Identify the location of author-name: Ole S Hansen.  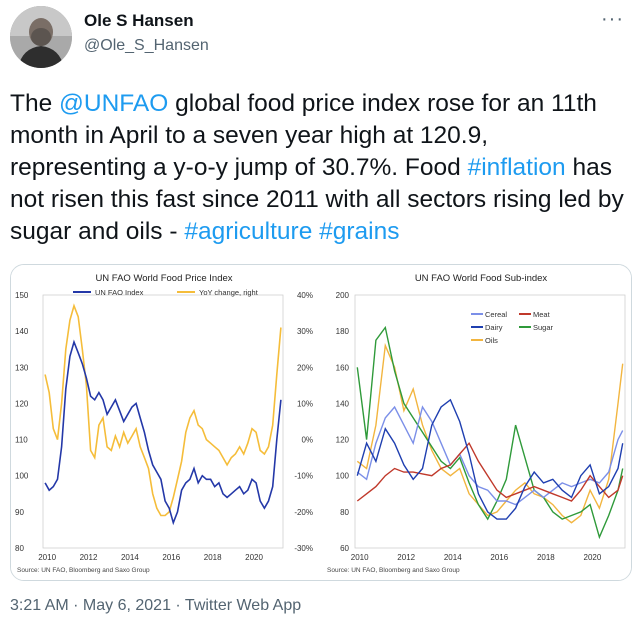
(139, 20).